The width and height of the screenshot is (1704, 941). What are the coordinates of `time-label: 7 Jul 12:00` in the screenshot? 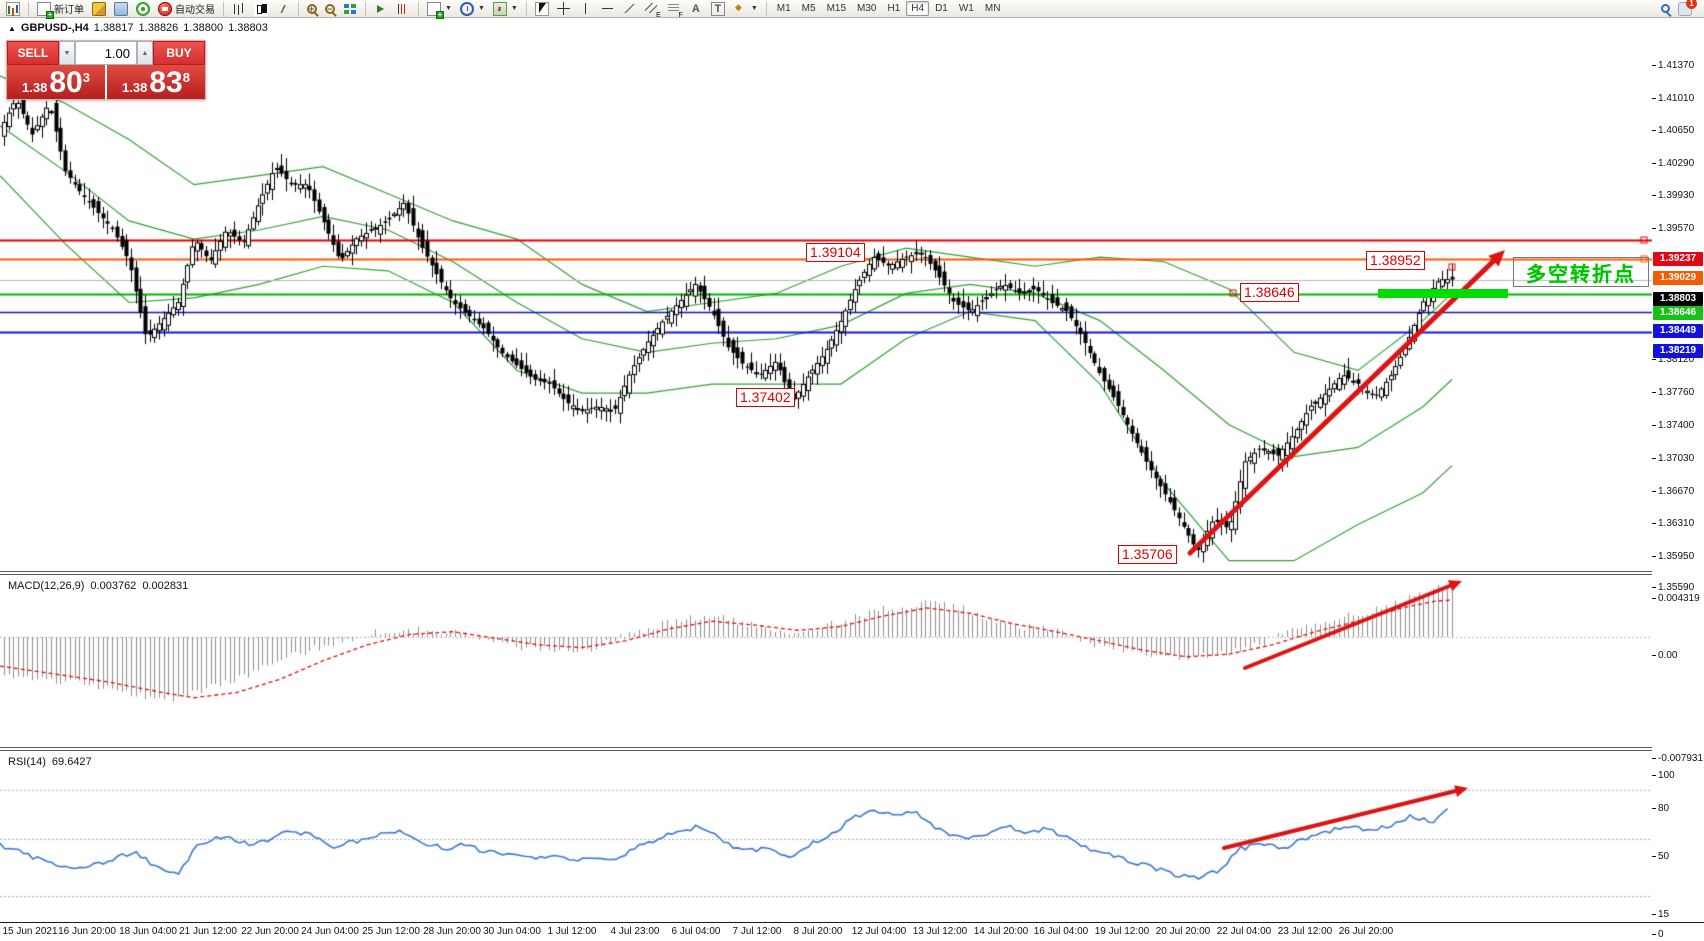 It's located at (757, 931).